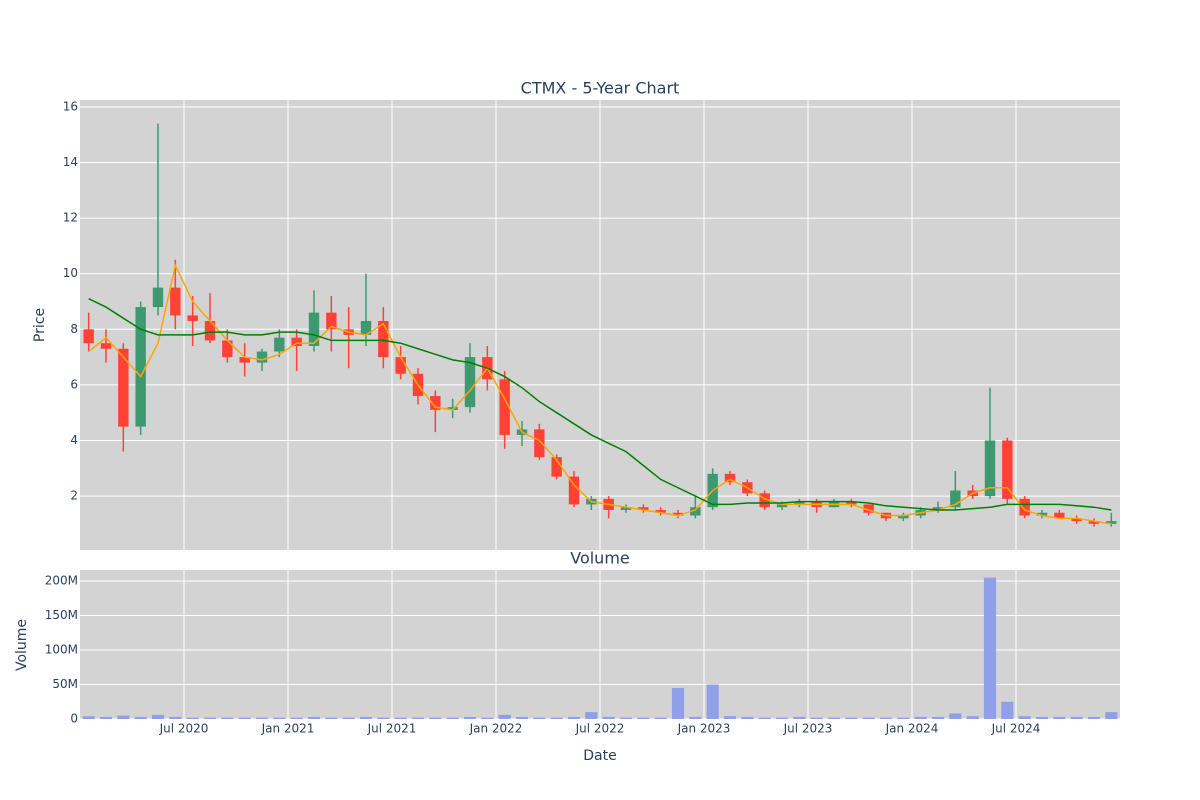 The height and width of the screenshot is (800, 1200). Describe the element at coordinates (392, 729) in the screenshot. I see `x-tick-label: Jul 2021` at that location.